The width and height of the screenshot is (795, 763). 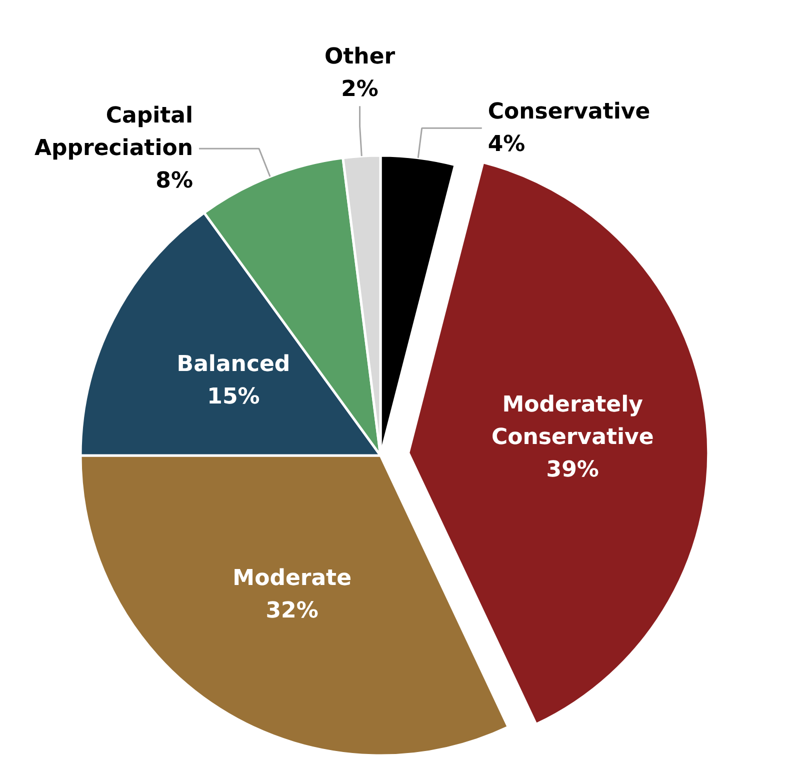 What do you see at coordinates (507, 144) in the screenshot?
I see `data-label: 4%` at bounding box center [507, 144].